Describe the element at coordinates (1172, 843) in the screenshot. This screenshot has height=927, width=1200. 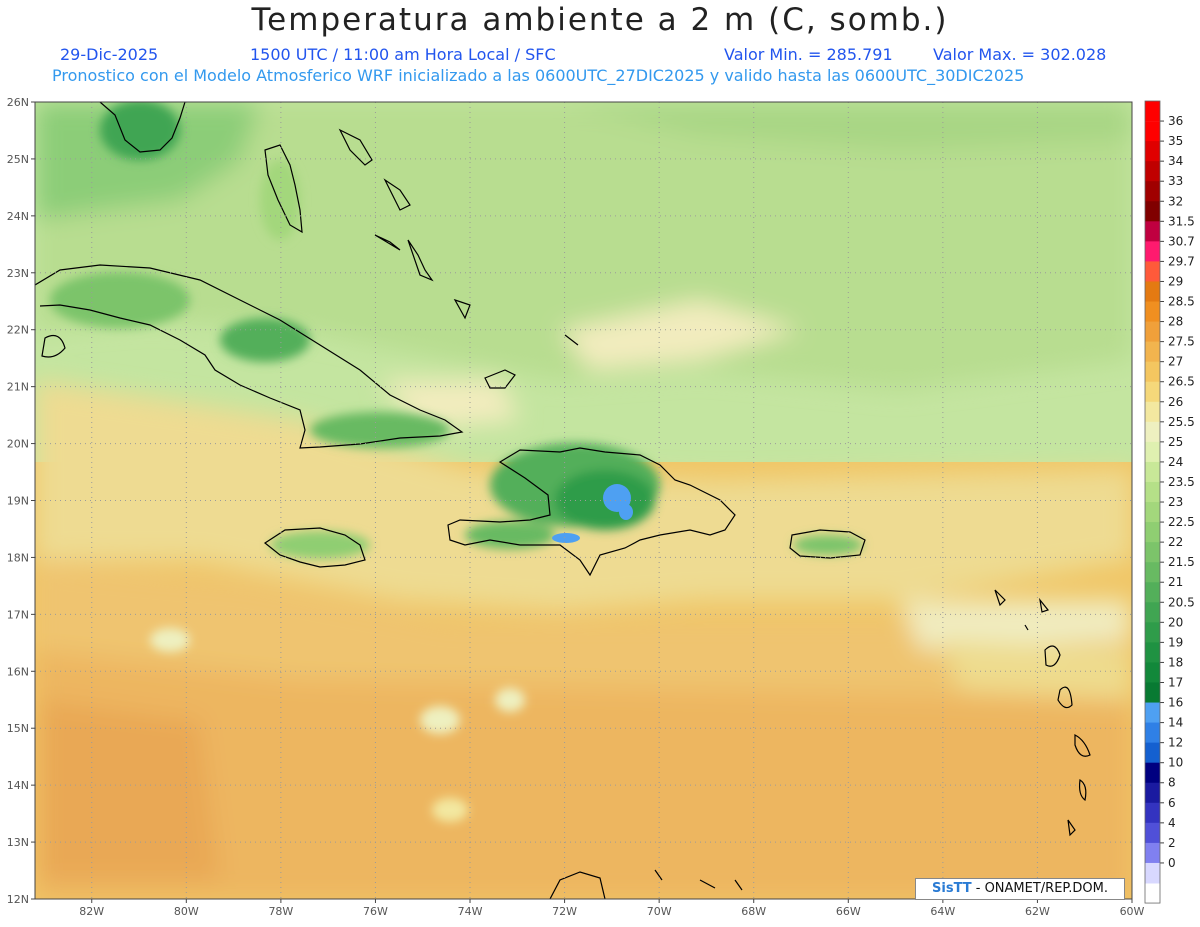
I see `colorbar-label: 2` at that location.